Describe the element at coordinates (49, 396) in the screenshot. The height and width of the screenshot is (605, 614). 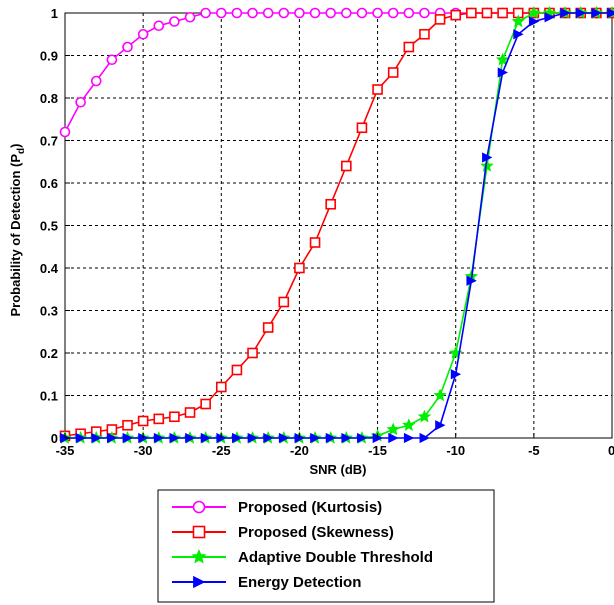
I see `y-tick-label: 0.1` at that location.